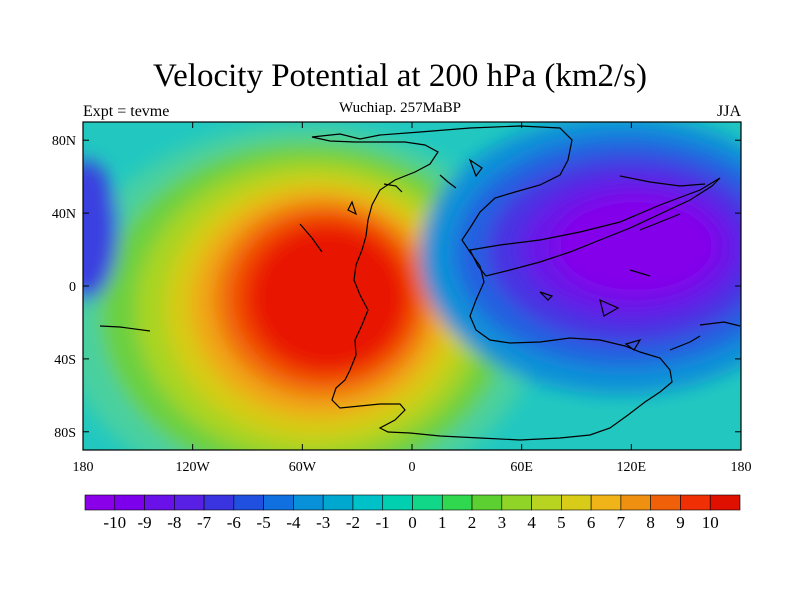  Describe the element at coordinates (595, 227) in the screenshot. I see `tethys-coastline` at that location.